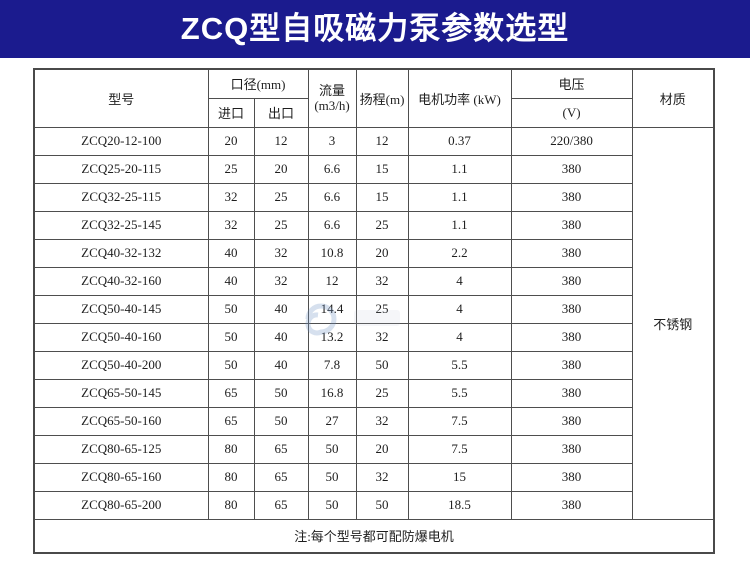 This screenshot has width=750, height=570. What do you see at coordinates (281, 281) in the screenshot?
I see `cell-outlet: 32` at bounding box center [281, 281].